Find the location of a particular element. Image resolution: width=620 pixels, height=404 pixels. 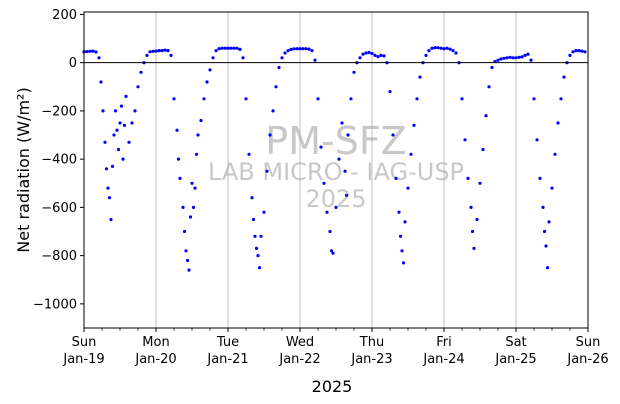

y-tick-label: −400 is located at coordinates (59, 160).